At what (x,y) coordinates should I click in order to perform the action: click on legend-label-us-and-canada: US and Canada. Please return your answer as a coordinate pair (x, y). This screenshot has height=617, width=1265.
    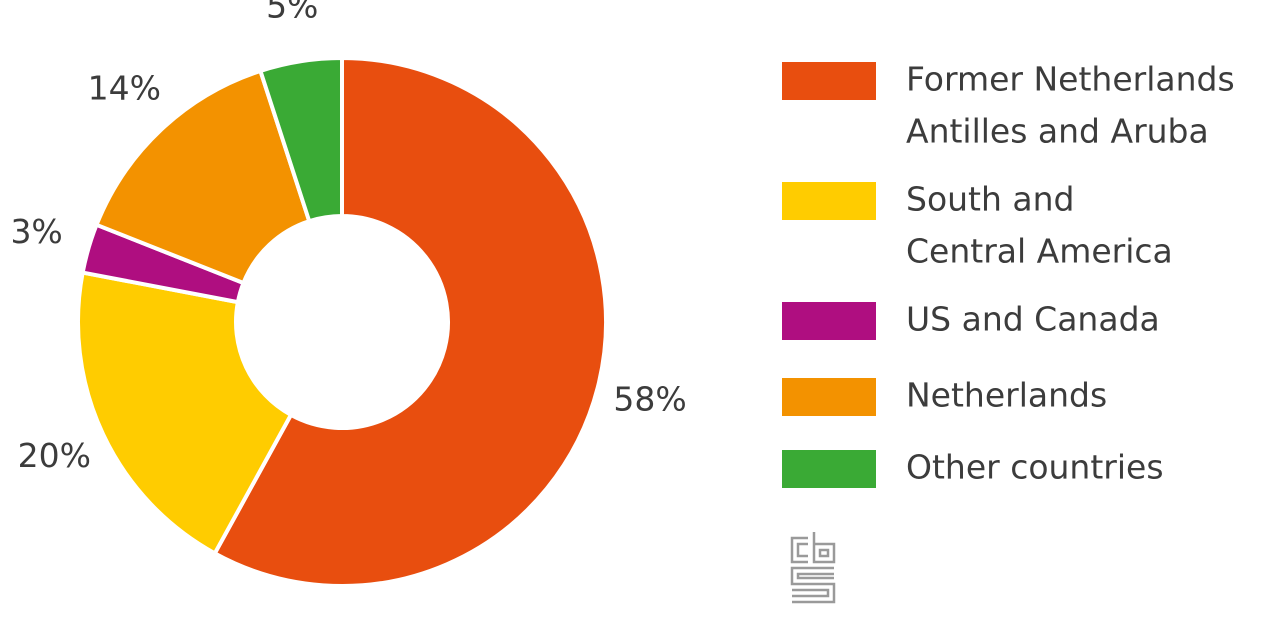
    Looking at the image, I should click on (1033, 319).